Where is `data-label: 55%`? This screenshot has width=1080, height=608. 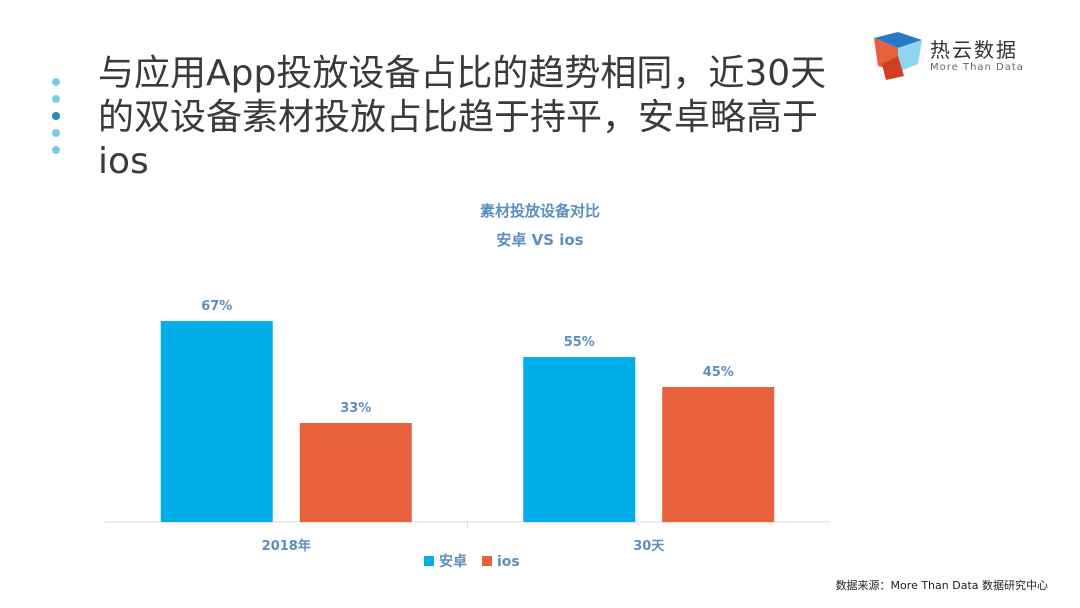 data-label: 55% is located at coordinates (579, 342).